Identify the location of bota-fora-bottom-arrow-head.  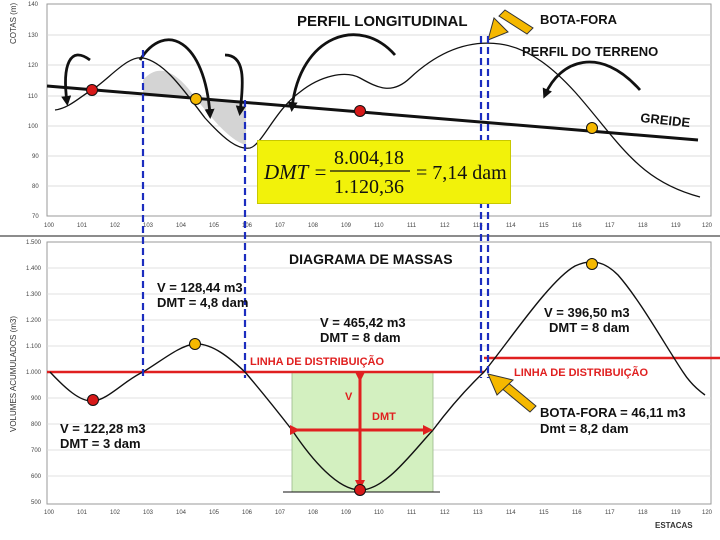
(501, 384).